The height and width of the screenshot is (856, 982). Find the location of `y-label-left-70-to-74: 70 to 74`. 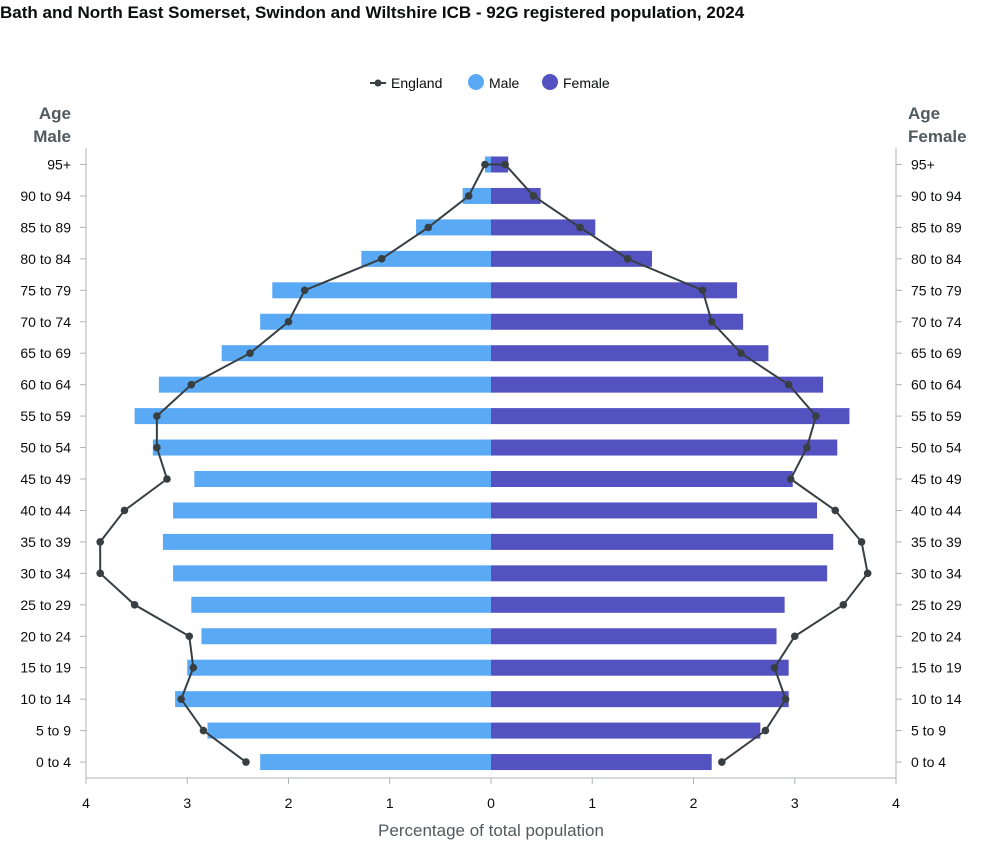

y-label-left-70-to-74: 70 to 74 is located at coordinates (45, 322).